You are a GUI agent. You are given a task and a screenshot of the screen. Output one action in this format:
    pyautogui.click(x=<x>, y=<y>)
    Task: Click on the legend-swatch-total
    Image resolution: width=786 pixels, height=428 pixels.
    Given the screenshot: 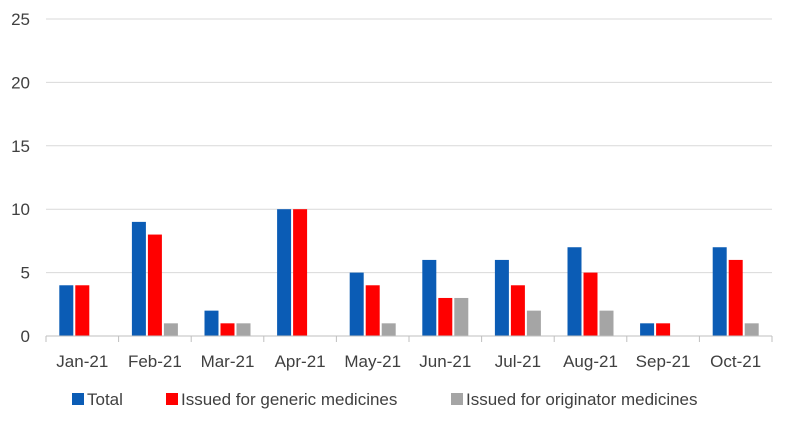 What is the action you would take?
    pyautogui.click(x=78, y=399)
    